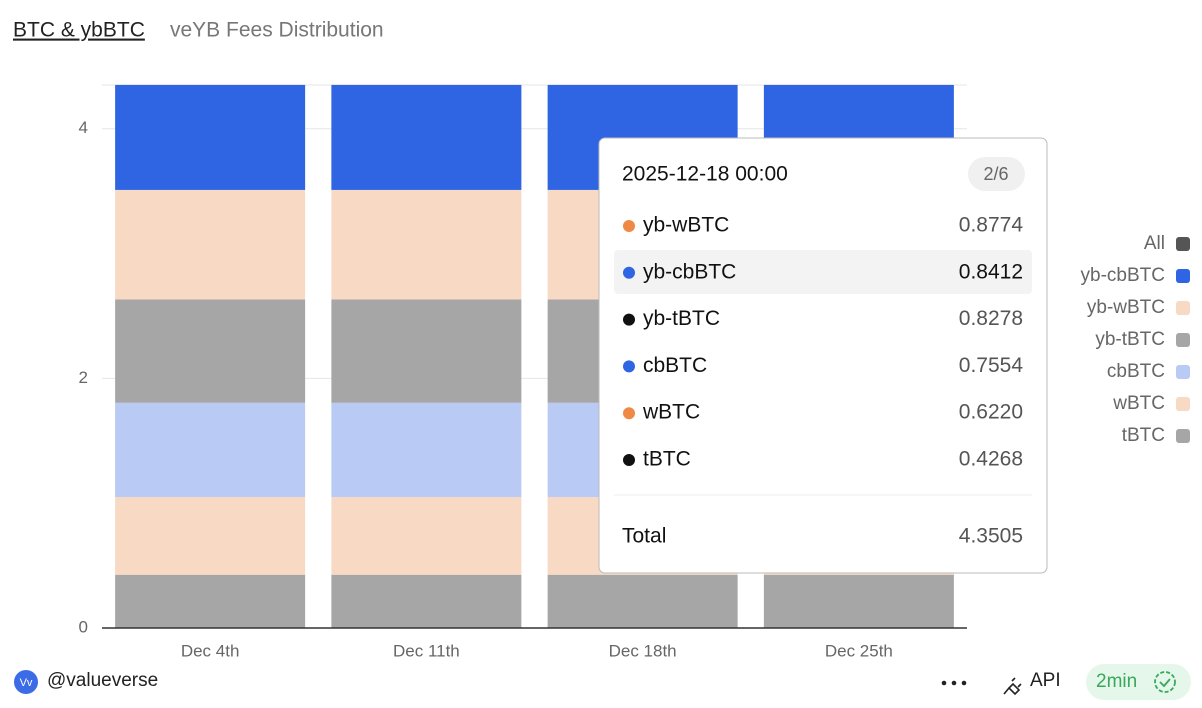  I want to click on legend-label: All, so click(1154, 243).